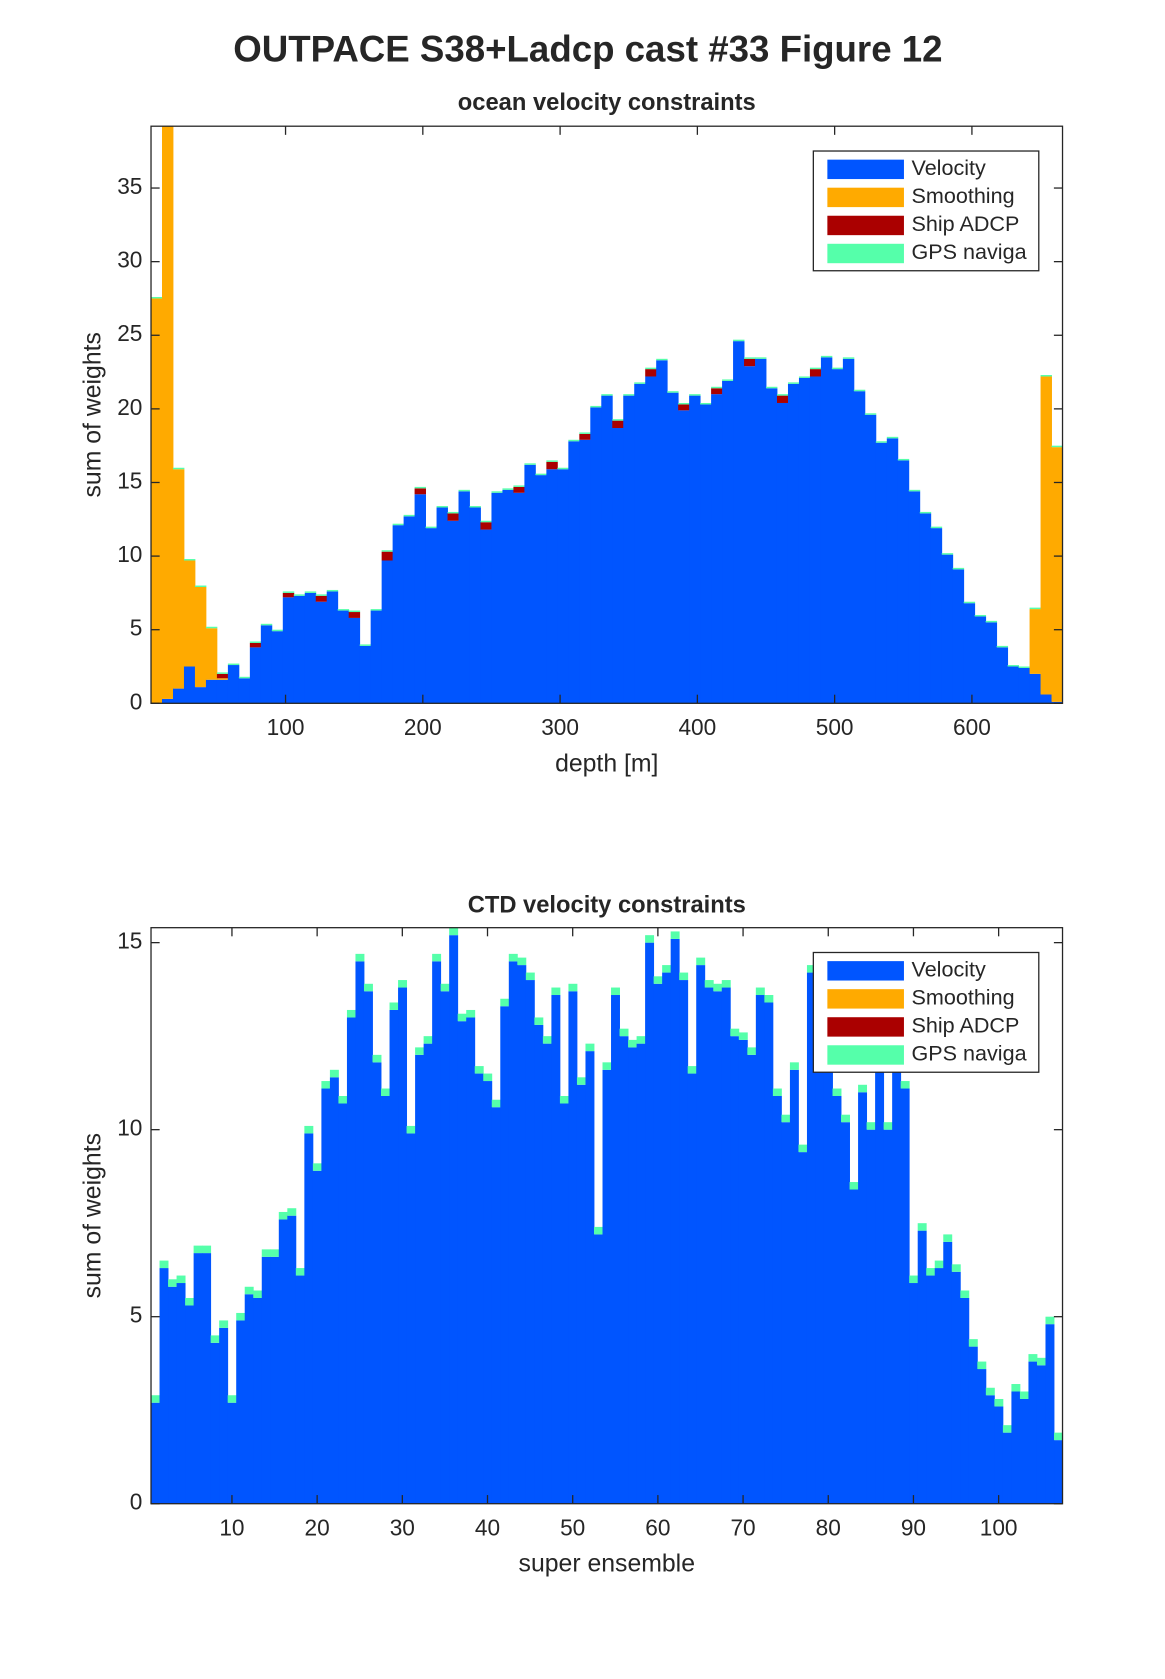 The height and width of the screenshot is (1679, 1165). I want to click on y-axis-label: sum of weights, so click(92, 1215).